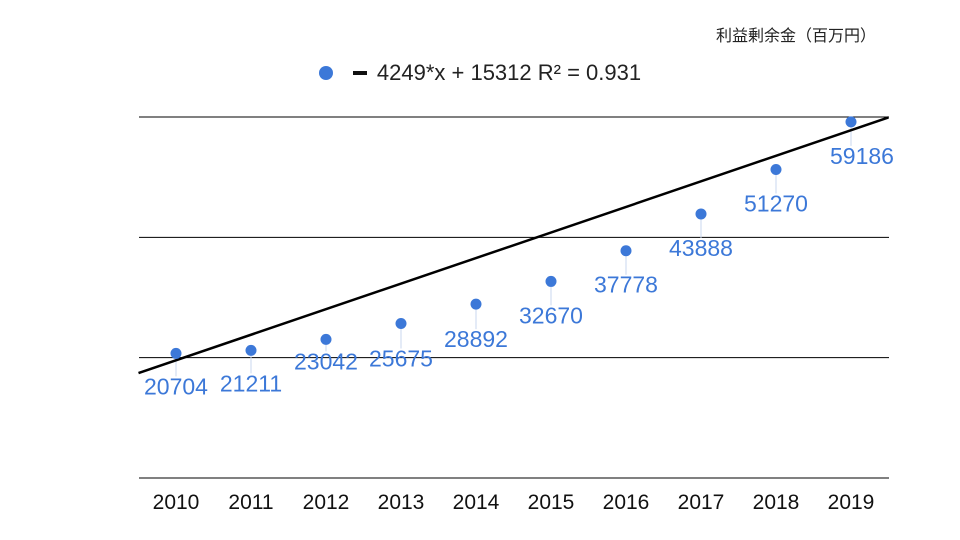 The height and width of the screenshot is (540, 960). Describe the element at coordinates (401, 502) in the screenshot. I see `x-tick-label: 2013` at that location.